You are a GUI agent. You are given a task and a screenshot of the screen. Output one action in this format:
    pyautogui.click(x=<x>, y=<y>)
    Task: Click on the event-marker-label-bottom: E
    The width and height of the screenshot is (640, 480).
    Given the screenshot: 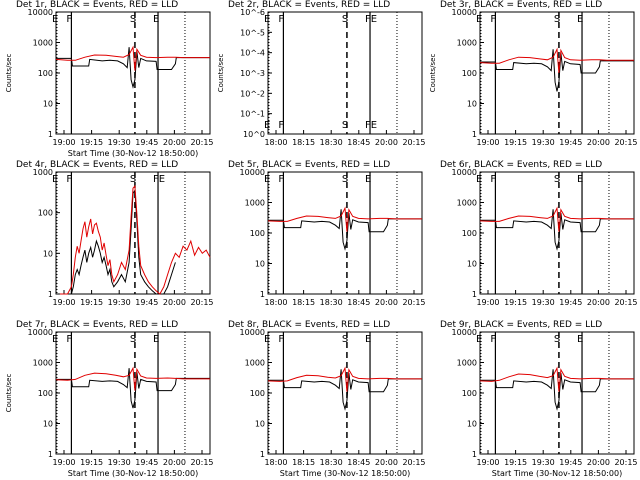 What is the action you would take?
    pyautogui.click(x=267, y=125)
    